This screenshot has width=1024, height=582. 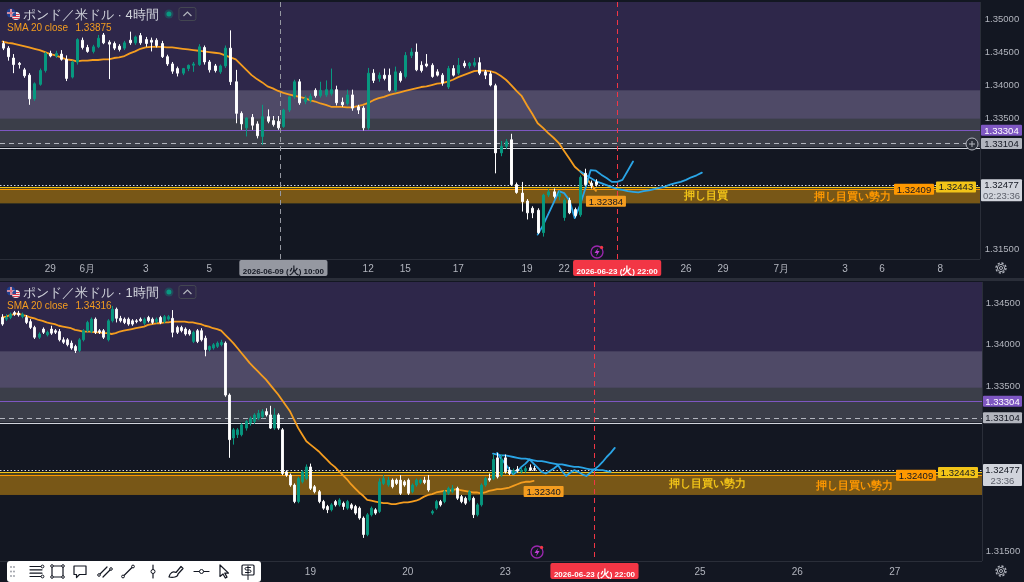 I want to click on x-tick-label: 15, so click(x=405, y=268).